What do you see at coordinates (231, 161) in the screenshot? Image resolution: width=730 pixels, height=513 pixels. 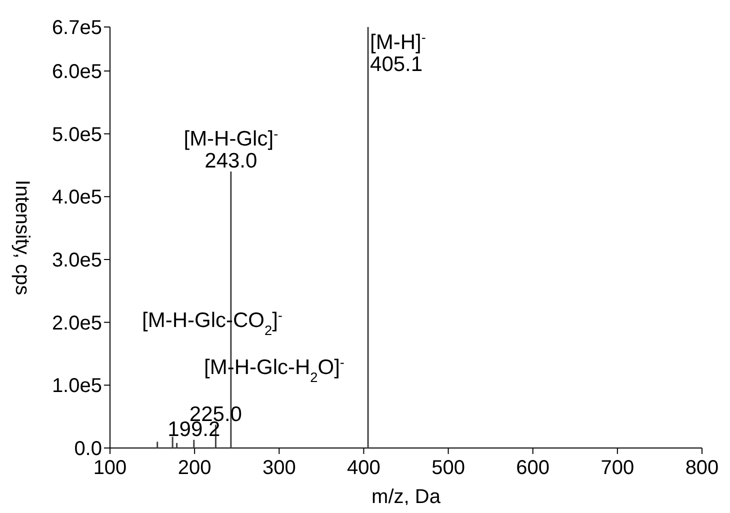 I see `annotation: 243.0` at bounding box center [231, 161].